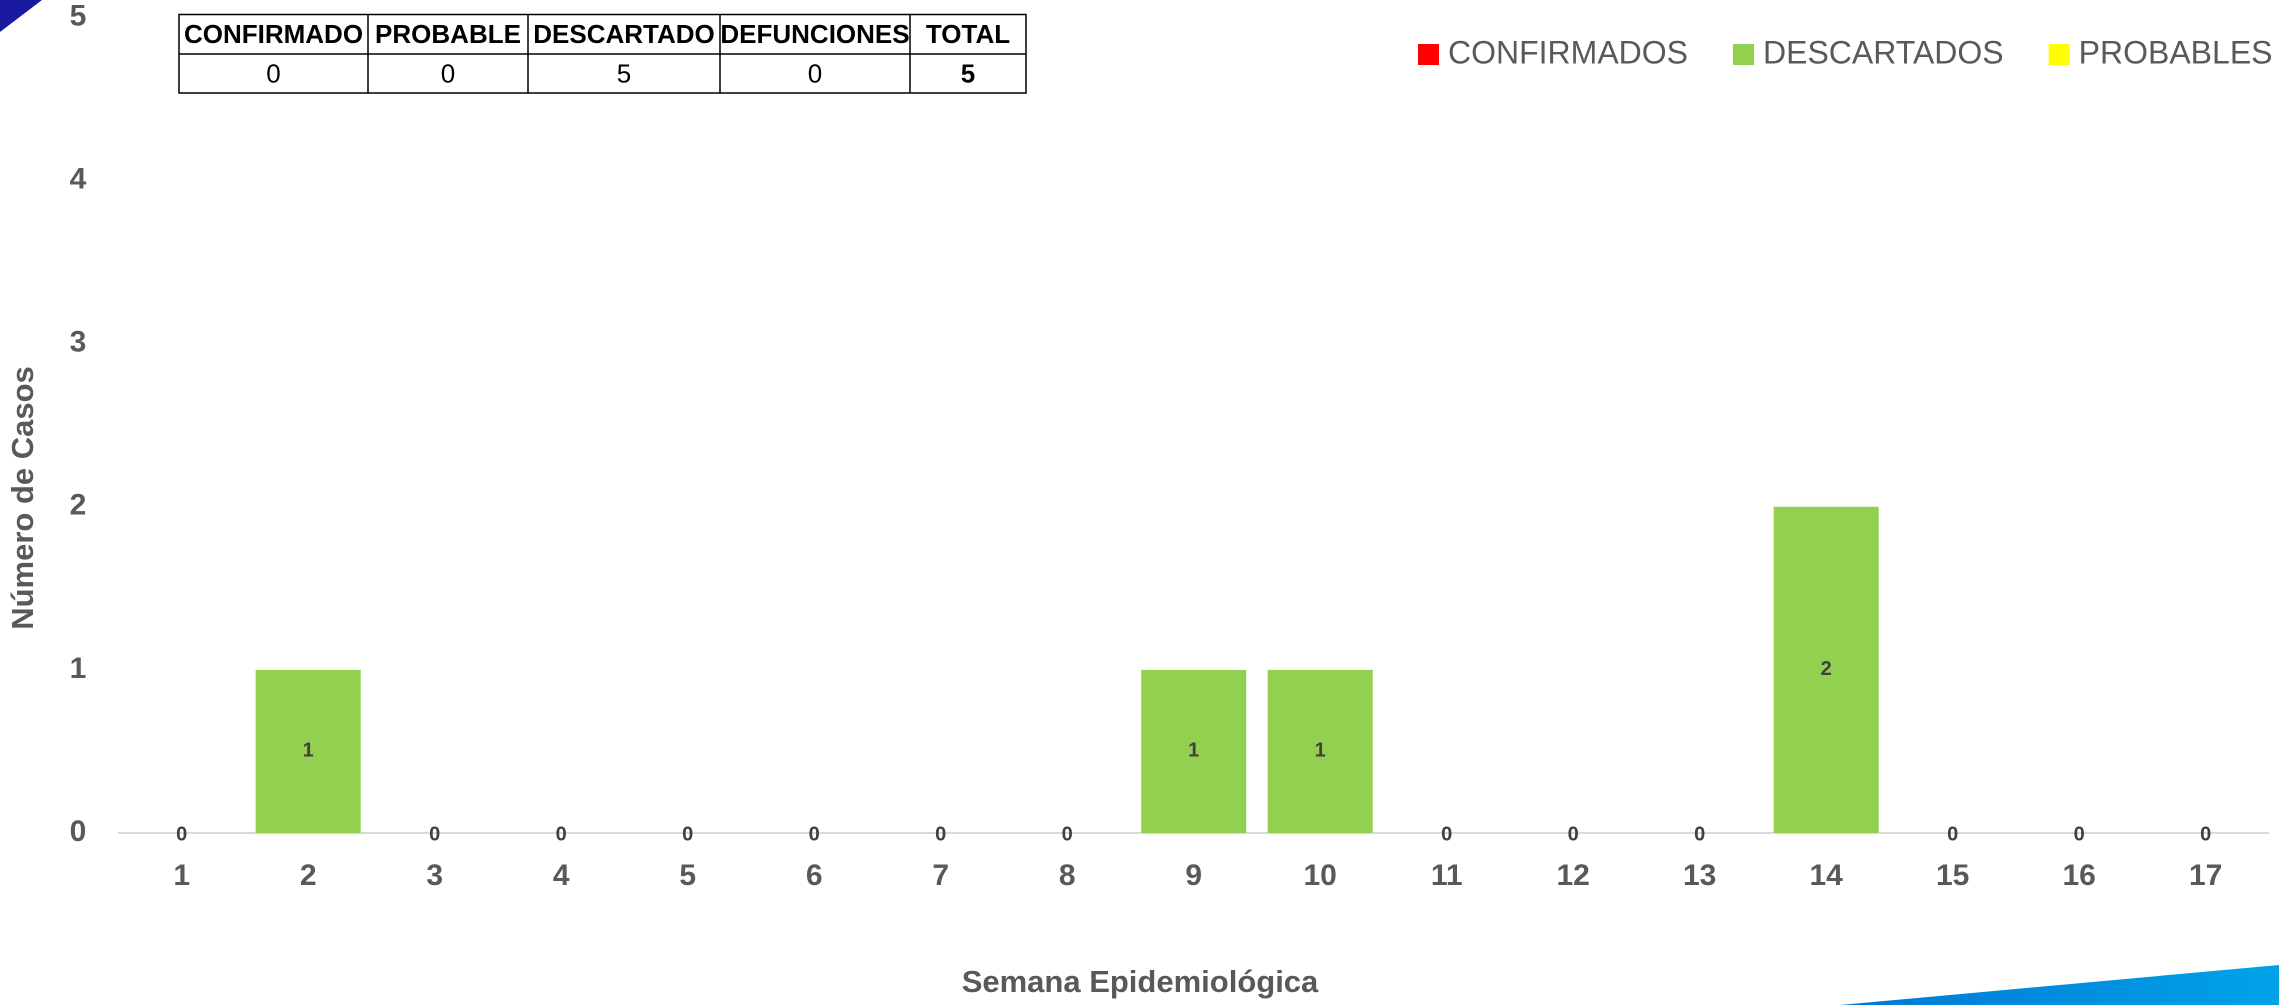 This screenshot has height=1005, width=2279. What do you see at coordinates (1883, 52) in the screenshot?
I see `legend-label: DESCARTADOS` at bounding box center [1883, 52].